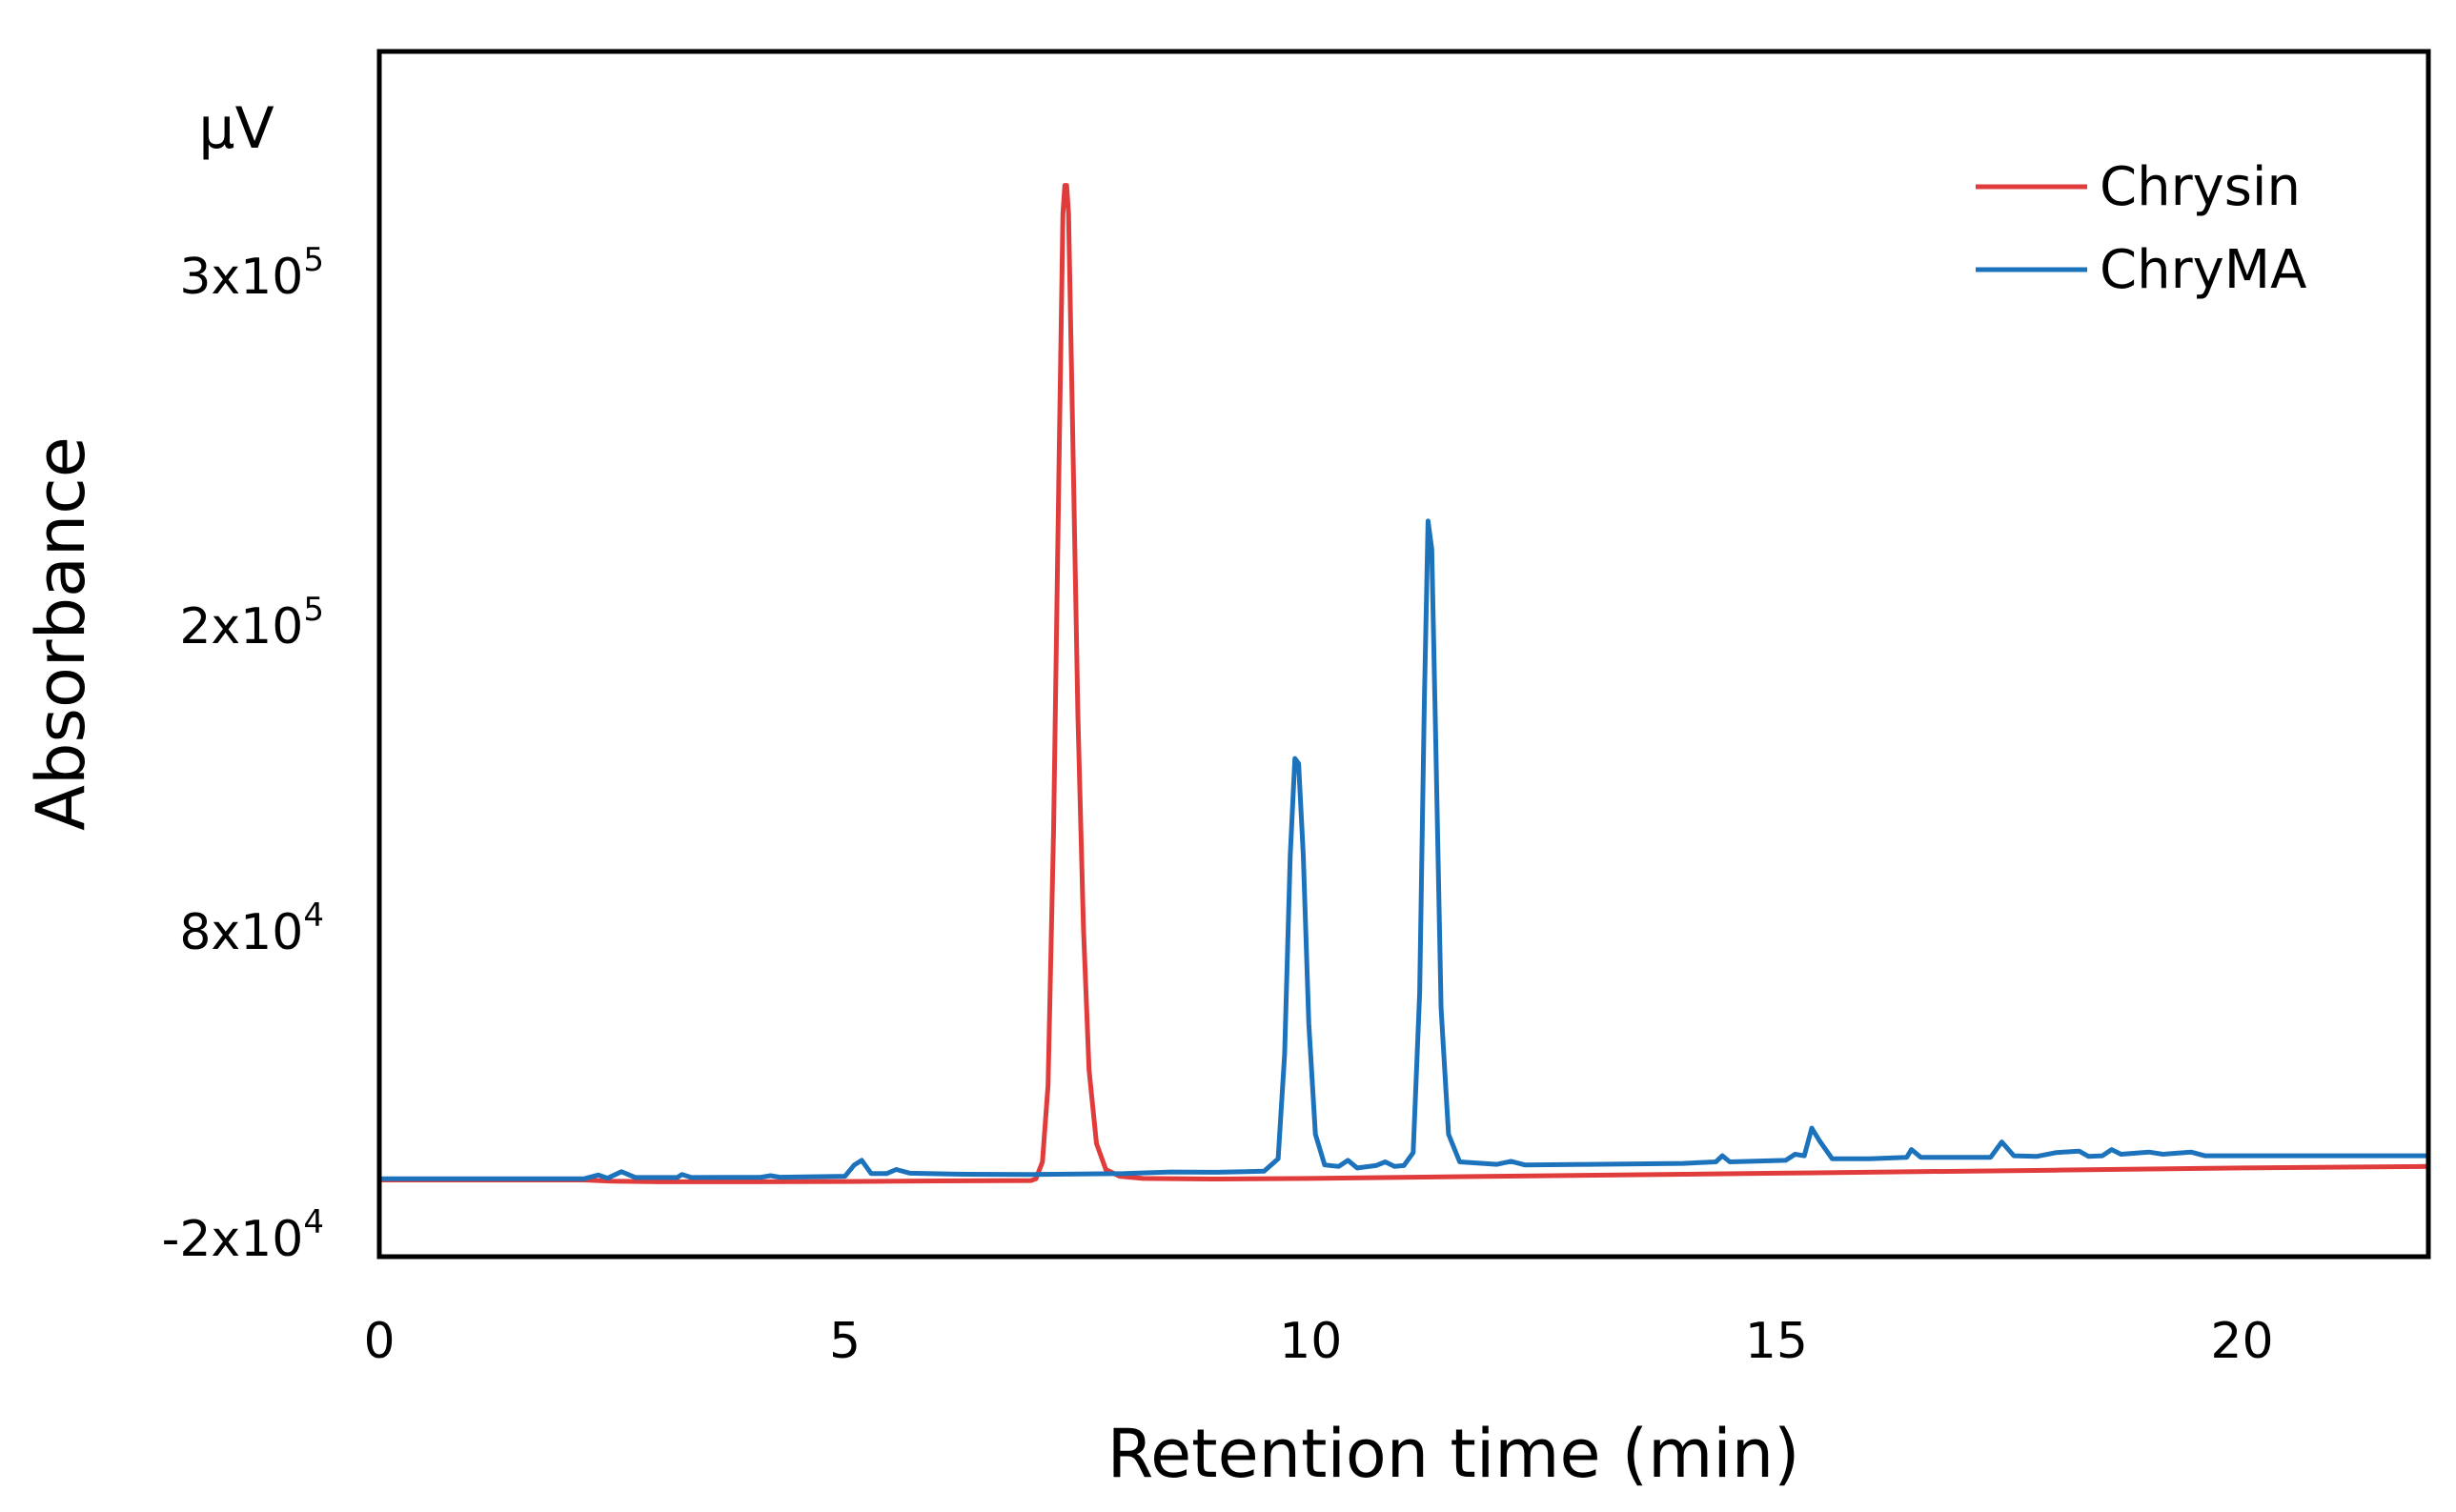  I want to click on legend: Chrysin ChryMA, so click(2141, 229).